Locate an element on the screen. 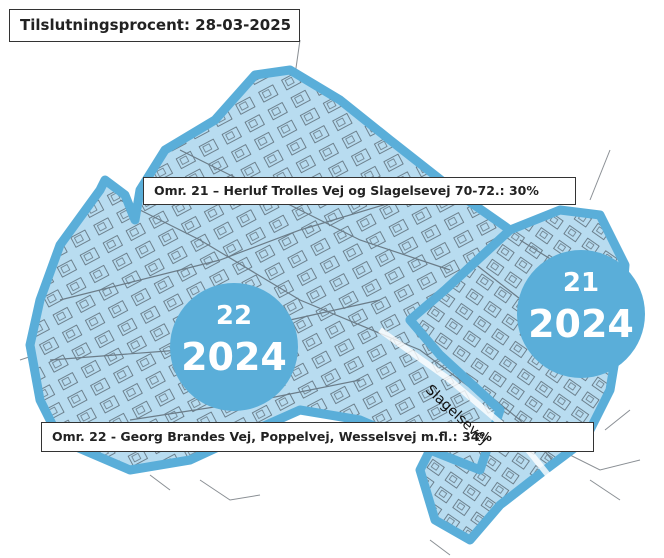  area-22-badge: 22 2024 is located at coordinates (234, 347).